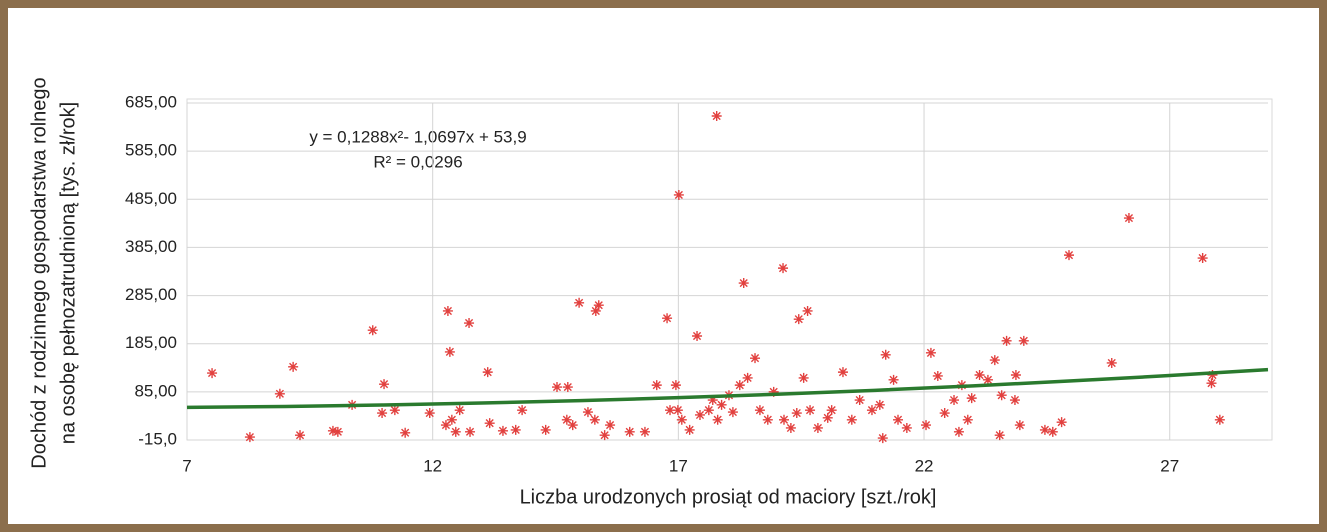 This screenshot has height=532, width=1327. What do you see at coordinates (155, 390) in the screenshot?
I see `y-tick-label: 85,00` at bounding box center [155, 390].